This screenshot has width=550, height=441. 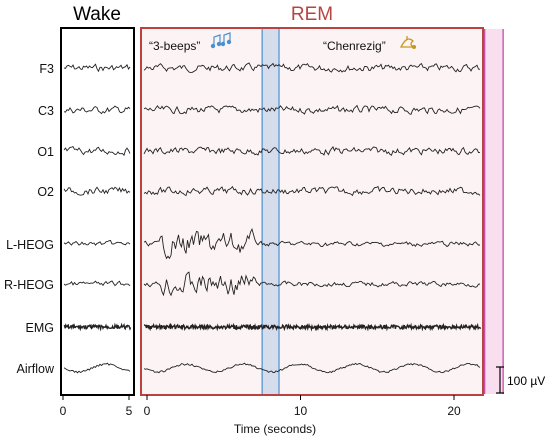 What do you see at coordinates (46, 111) in the screenshot?
I see `channel-label-c3: C3` at bounding box center [46, 111].